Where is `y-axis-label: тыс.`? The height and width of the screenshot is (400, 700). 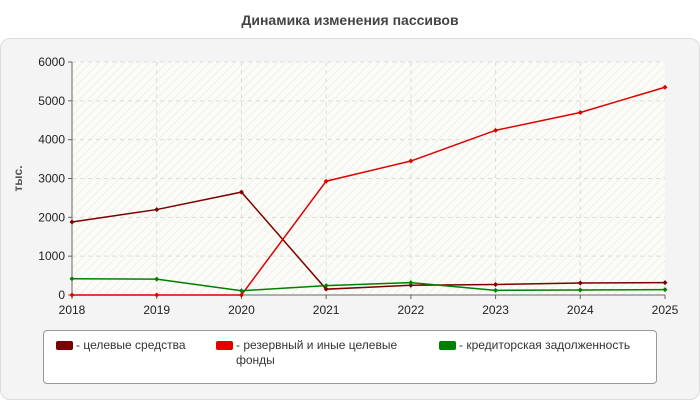
y-axis-label: тыс. is located at coordinates (18, 178).